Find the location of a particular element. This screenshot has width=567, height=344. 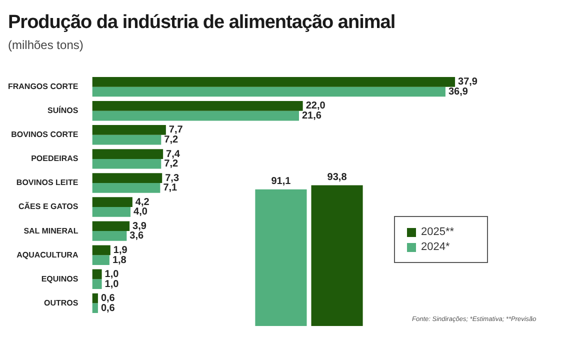

y-tick-label: CÃES E GATOS is located at coordinates (48, 206).